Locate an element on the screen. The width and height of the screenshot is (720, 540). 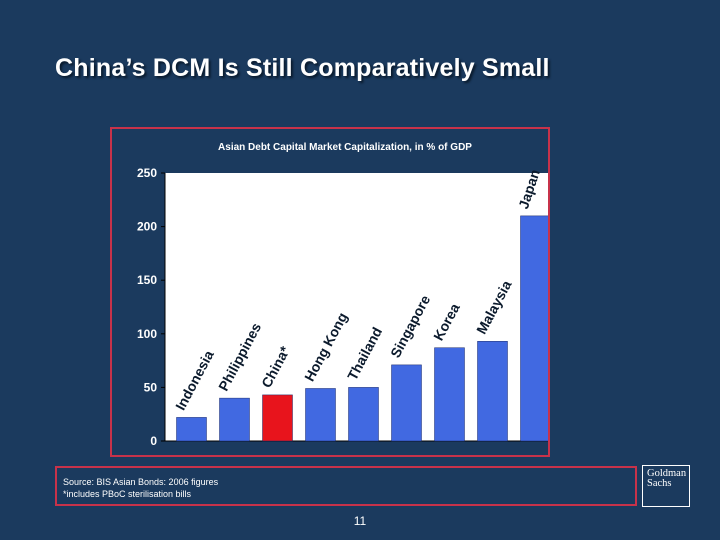
y-tick-label: 150 is located at coordinates (147, 280).